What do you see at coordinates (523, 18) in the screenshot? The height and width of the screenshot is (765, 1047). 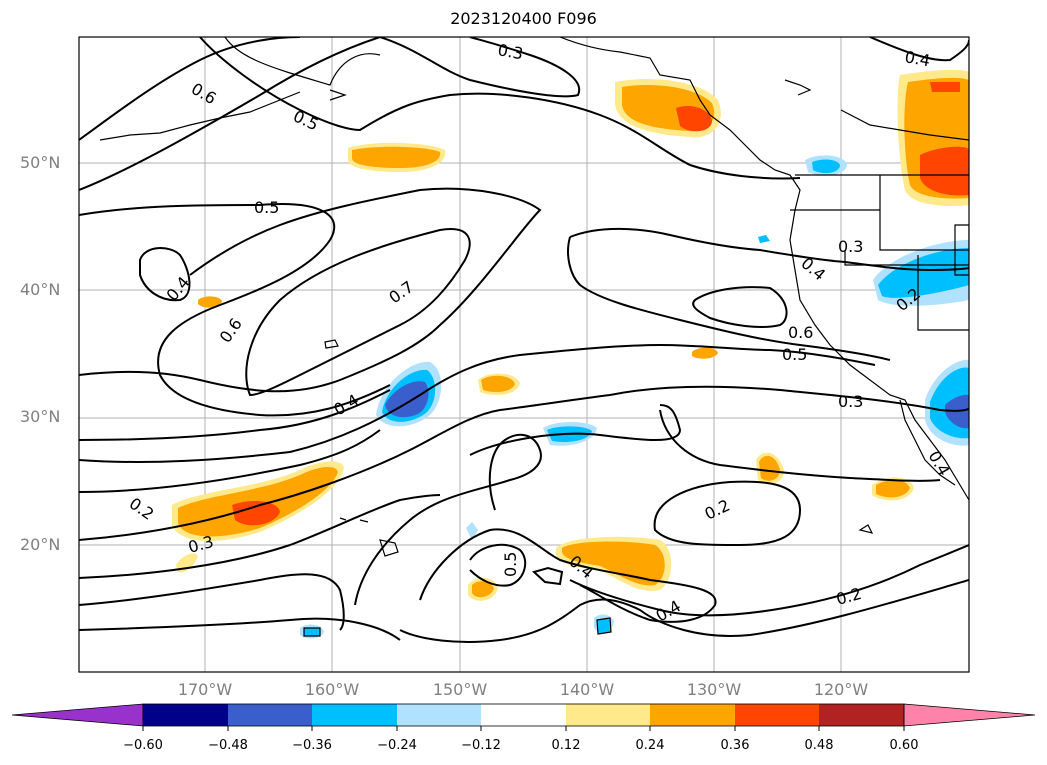 I see `map-title: 2023120400 F096` at bounding box center [523, 18].